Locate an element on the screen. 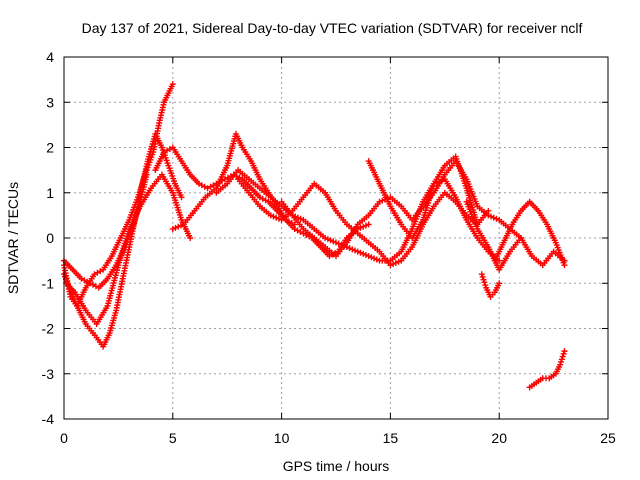 The width and height of the screenshot is (640, 480). x-tick-label: 25 is located at coordinates (608, 438).